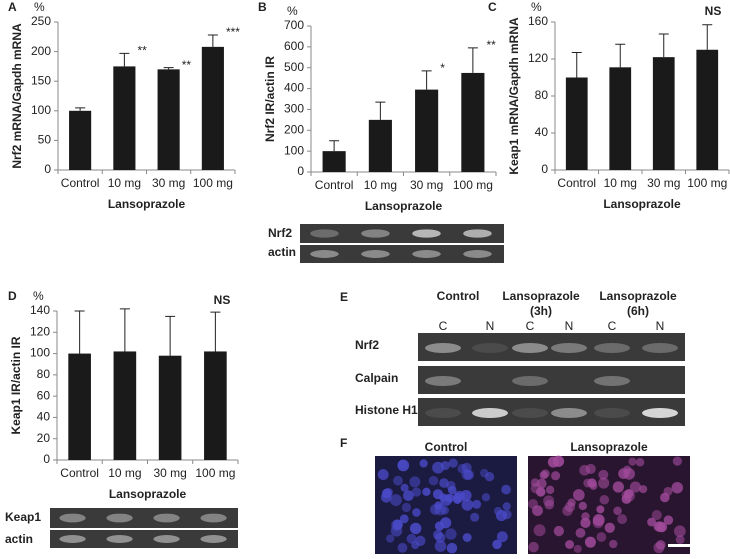 The width and height of the screenshot is (730, 559). Describe the element at coordinates (446, 447) in the screenshot. I see `image-label: Control` at that location.